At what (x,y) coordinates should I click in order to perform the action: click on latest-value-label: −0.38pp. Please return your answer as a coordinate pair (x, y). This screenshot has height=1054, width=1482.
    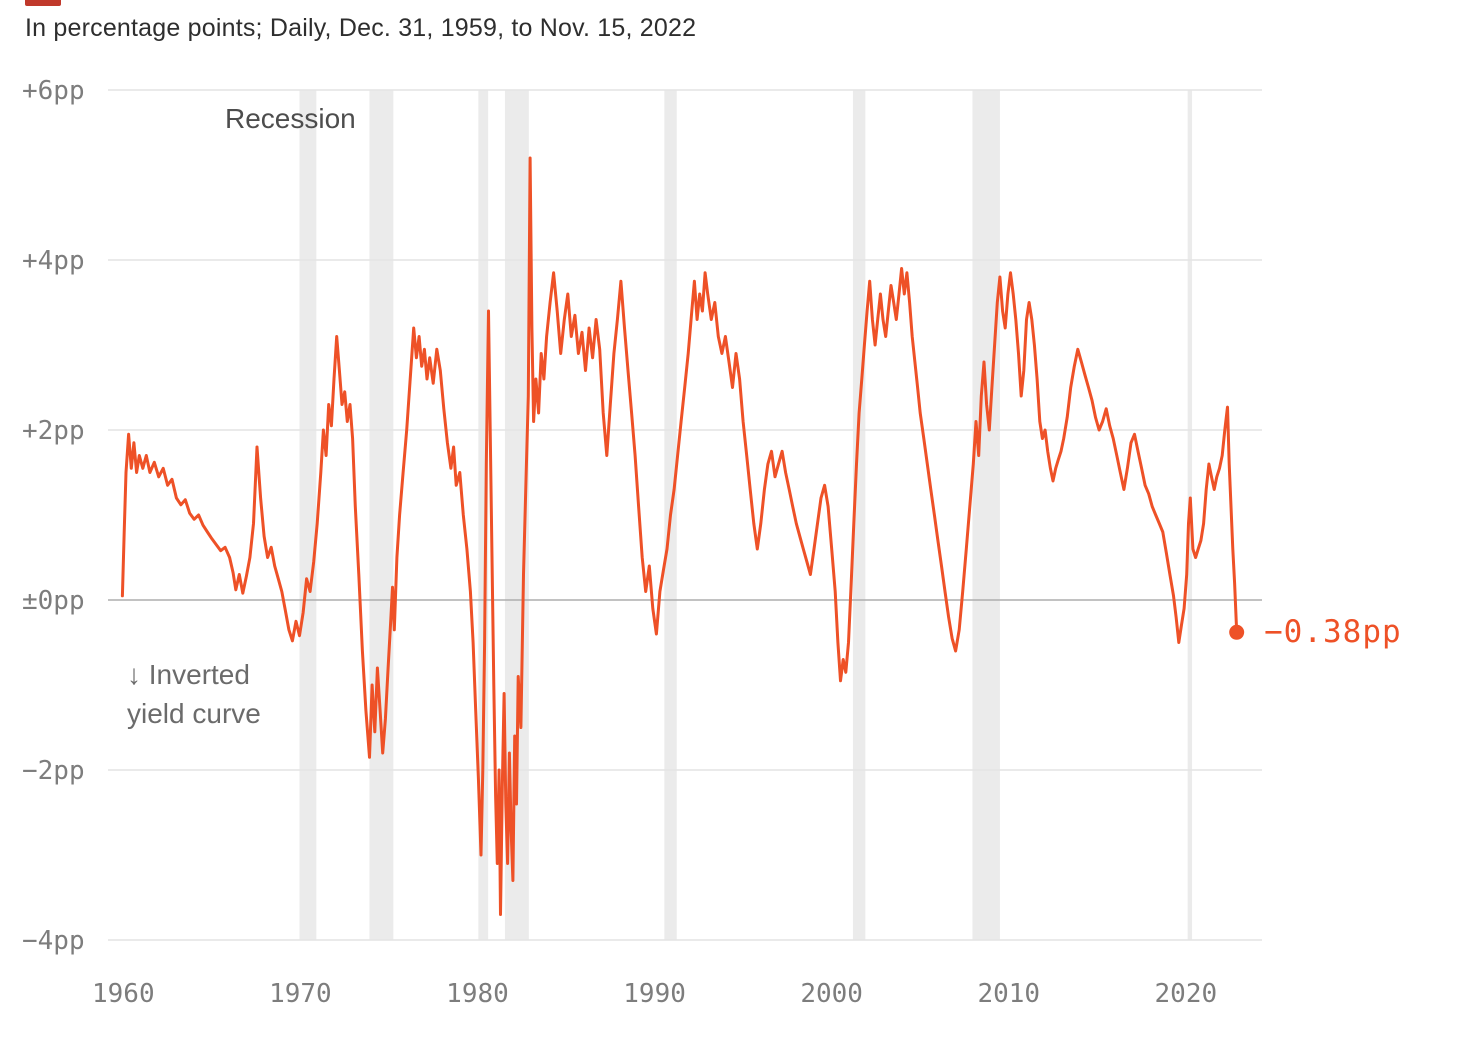
    Looking at the image, I should click on (1333, 632).